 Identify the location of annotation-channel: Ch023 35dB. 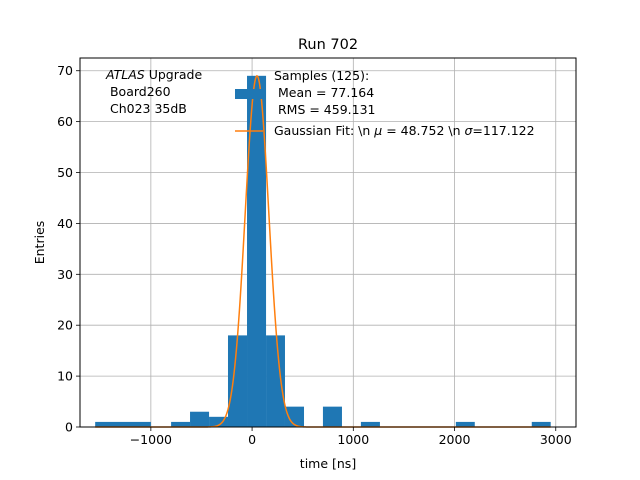
(146, 108).